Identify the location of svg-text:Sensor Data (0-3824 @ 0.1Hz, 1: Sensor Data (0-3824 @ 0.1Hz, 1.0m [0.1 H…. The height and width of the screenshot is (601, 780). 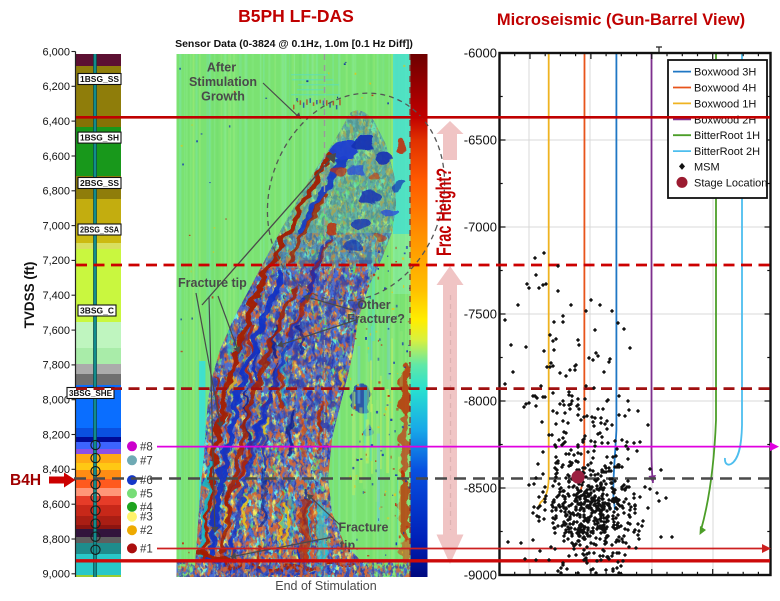
(294, 44).